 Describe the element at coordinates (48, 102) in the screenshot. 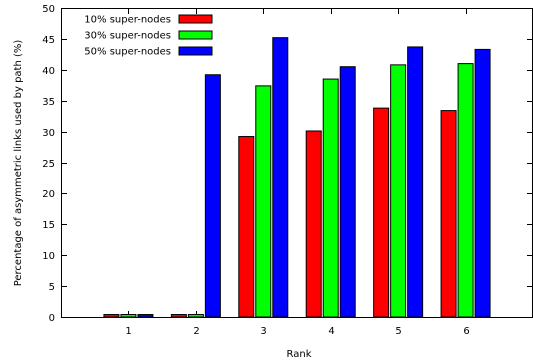

I see `y-tick-label: 35` at that location.